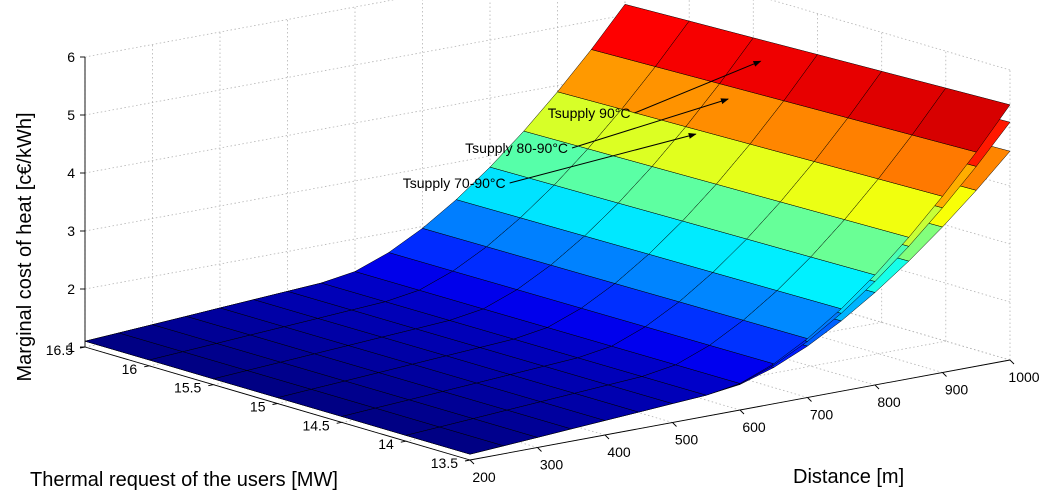 This screenshot has height=493, width=1061. What do you see at coordinates (822, 415) in the screenshot?
I see `x-tick-label: 700` at bounding box center [822, 415].